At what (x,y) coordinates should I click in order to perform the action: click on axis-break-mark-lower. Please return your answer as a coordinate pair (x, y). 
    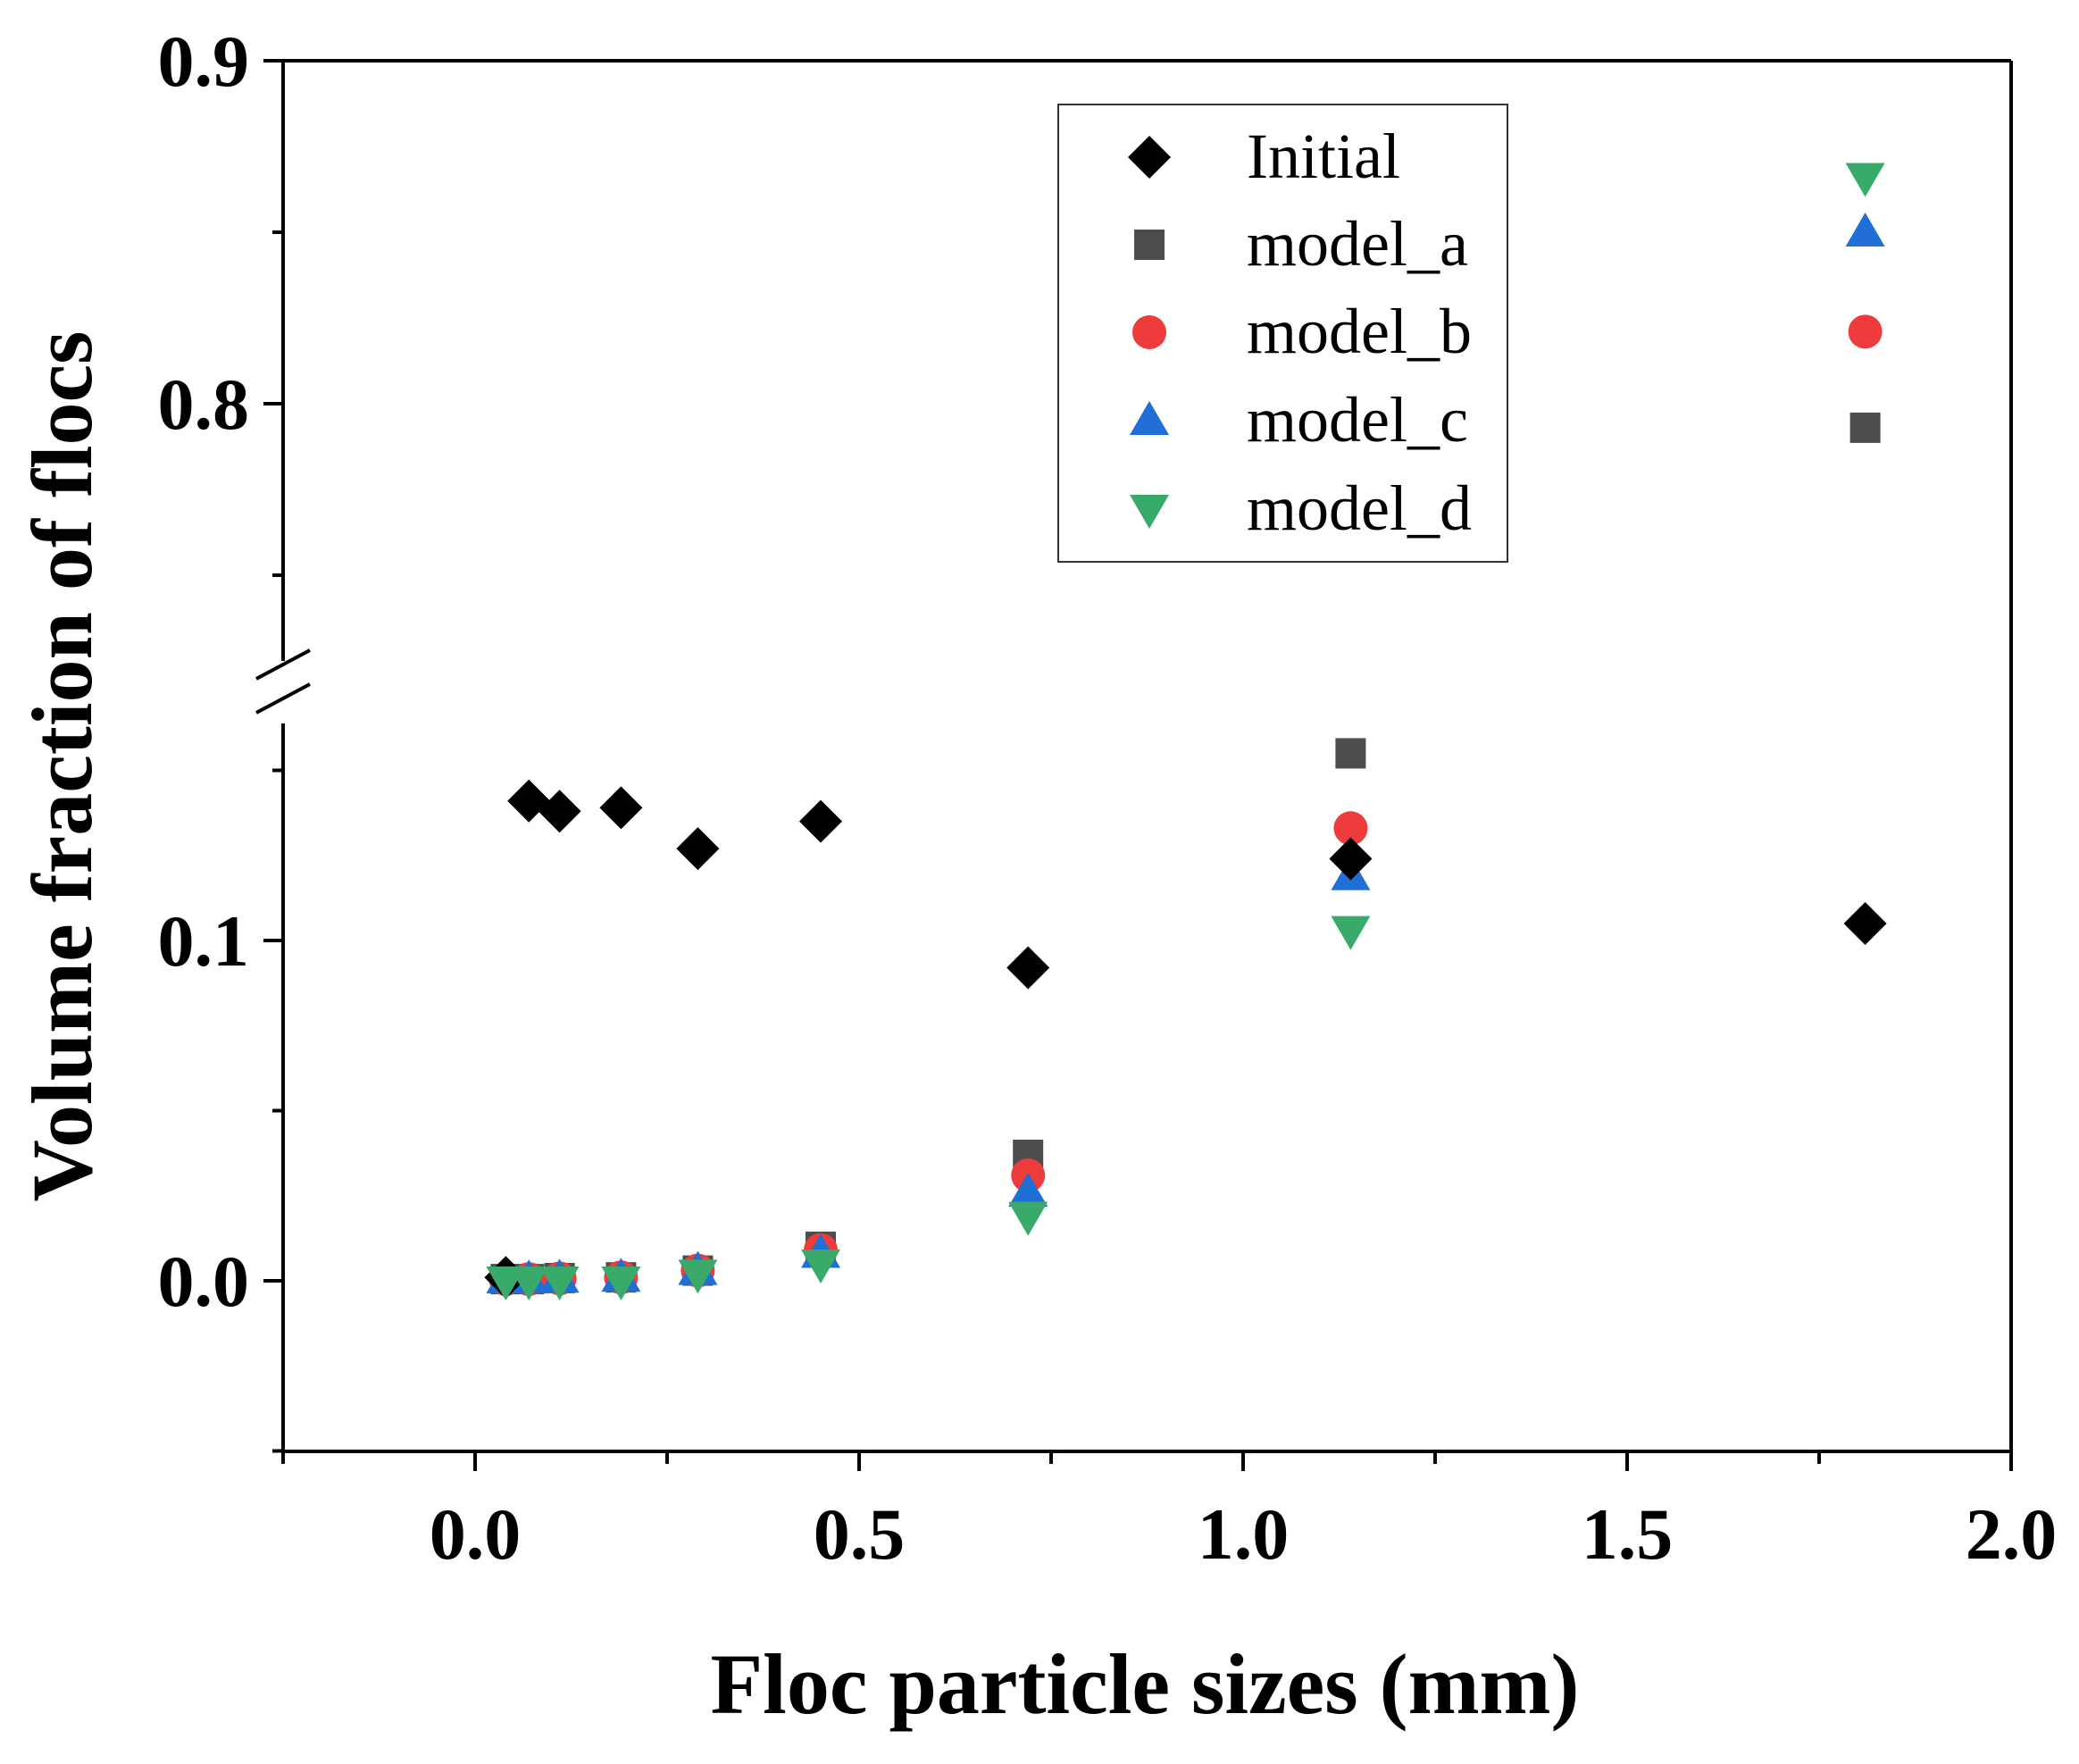
    Looking at the image, I should click on (283, 698).